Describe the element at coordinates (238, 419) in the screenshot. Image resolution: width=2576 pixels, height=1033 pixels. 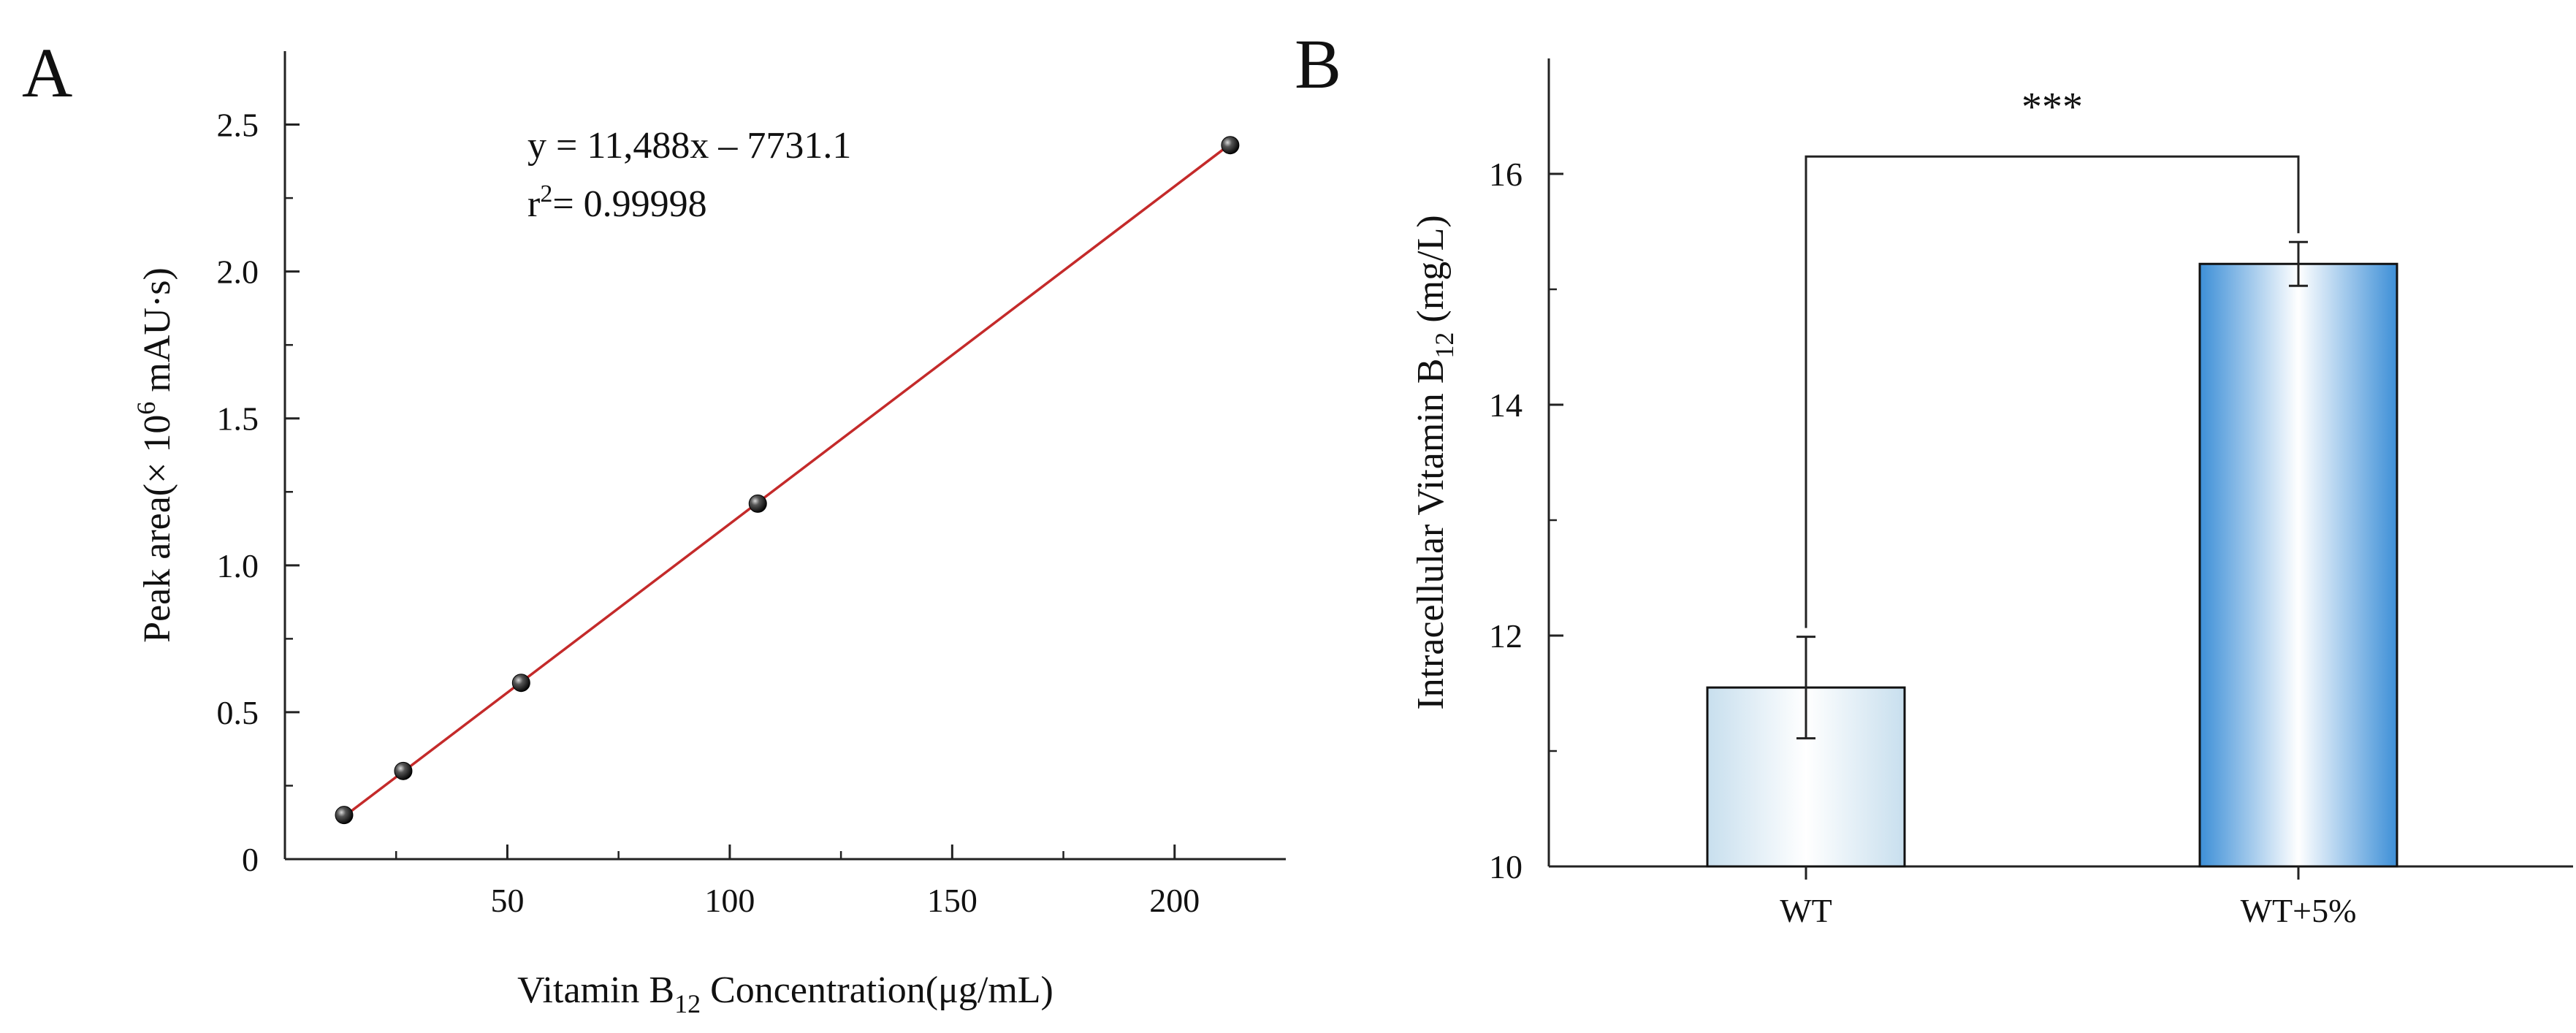
I see `panel-a-y-tick-label: 1.5` at that location.